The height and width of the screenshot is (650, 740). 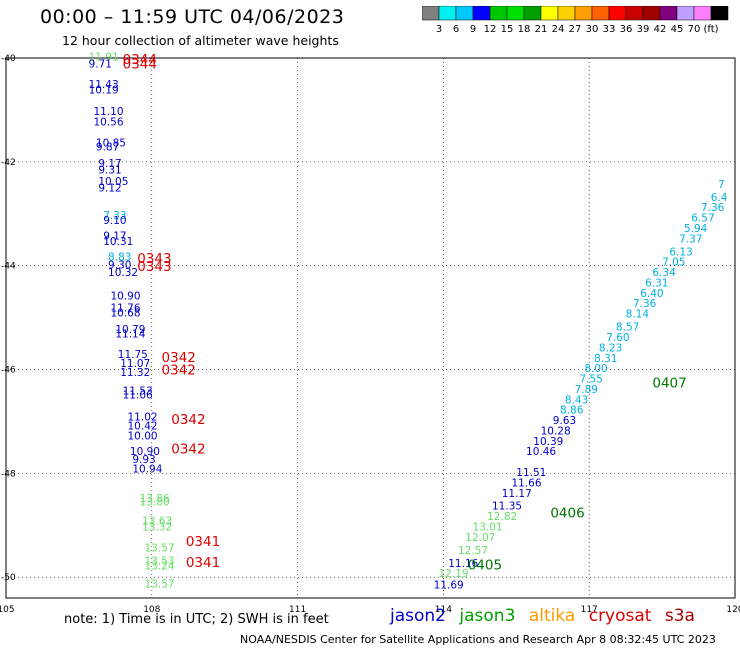 What do you see at coordinates (517, 494) in the screenshot?
I see `wave-height-label: 11.17` at bounding box center [517, 494].